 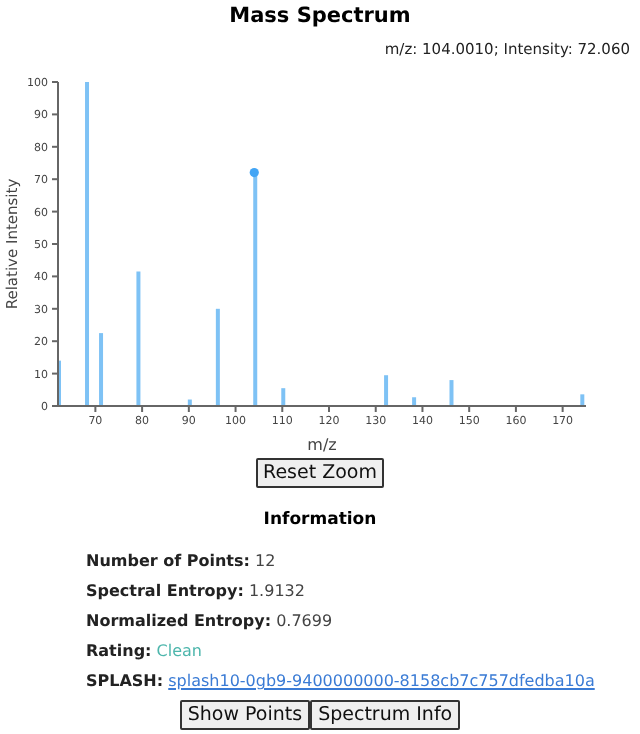 What do you see at coordinates (322, 445) in the screenshot?
I see `x-axis-title: m/z` at bounding box center [322, 445].